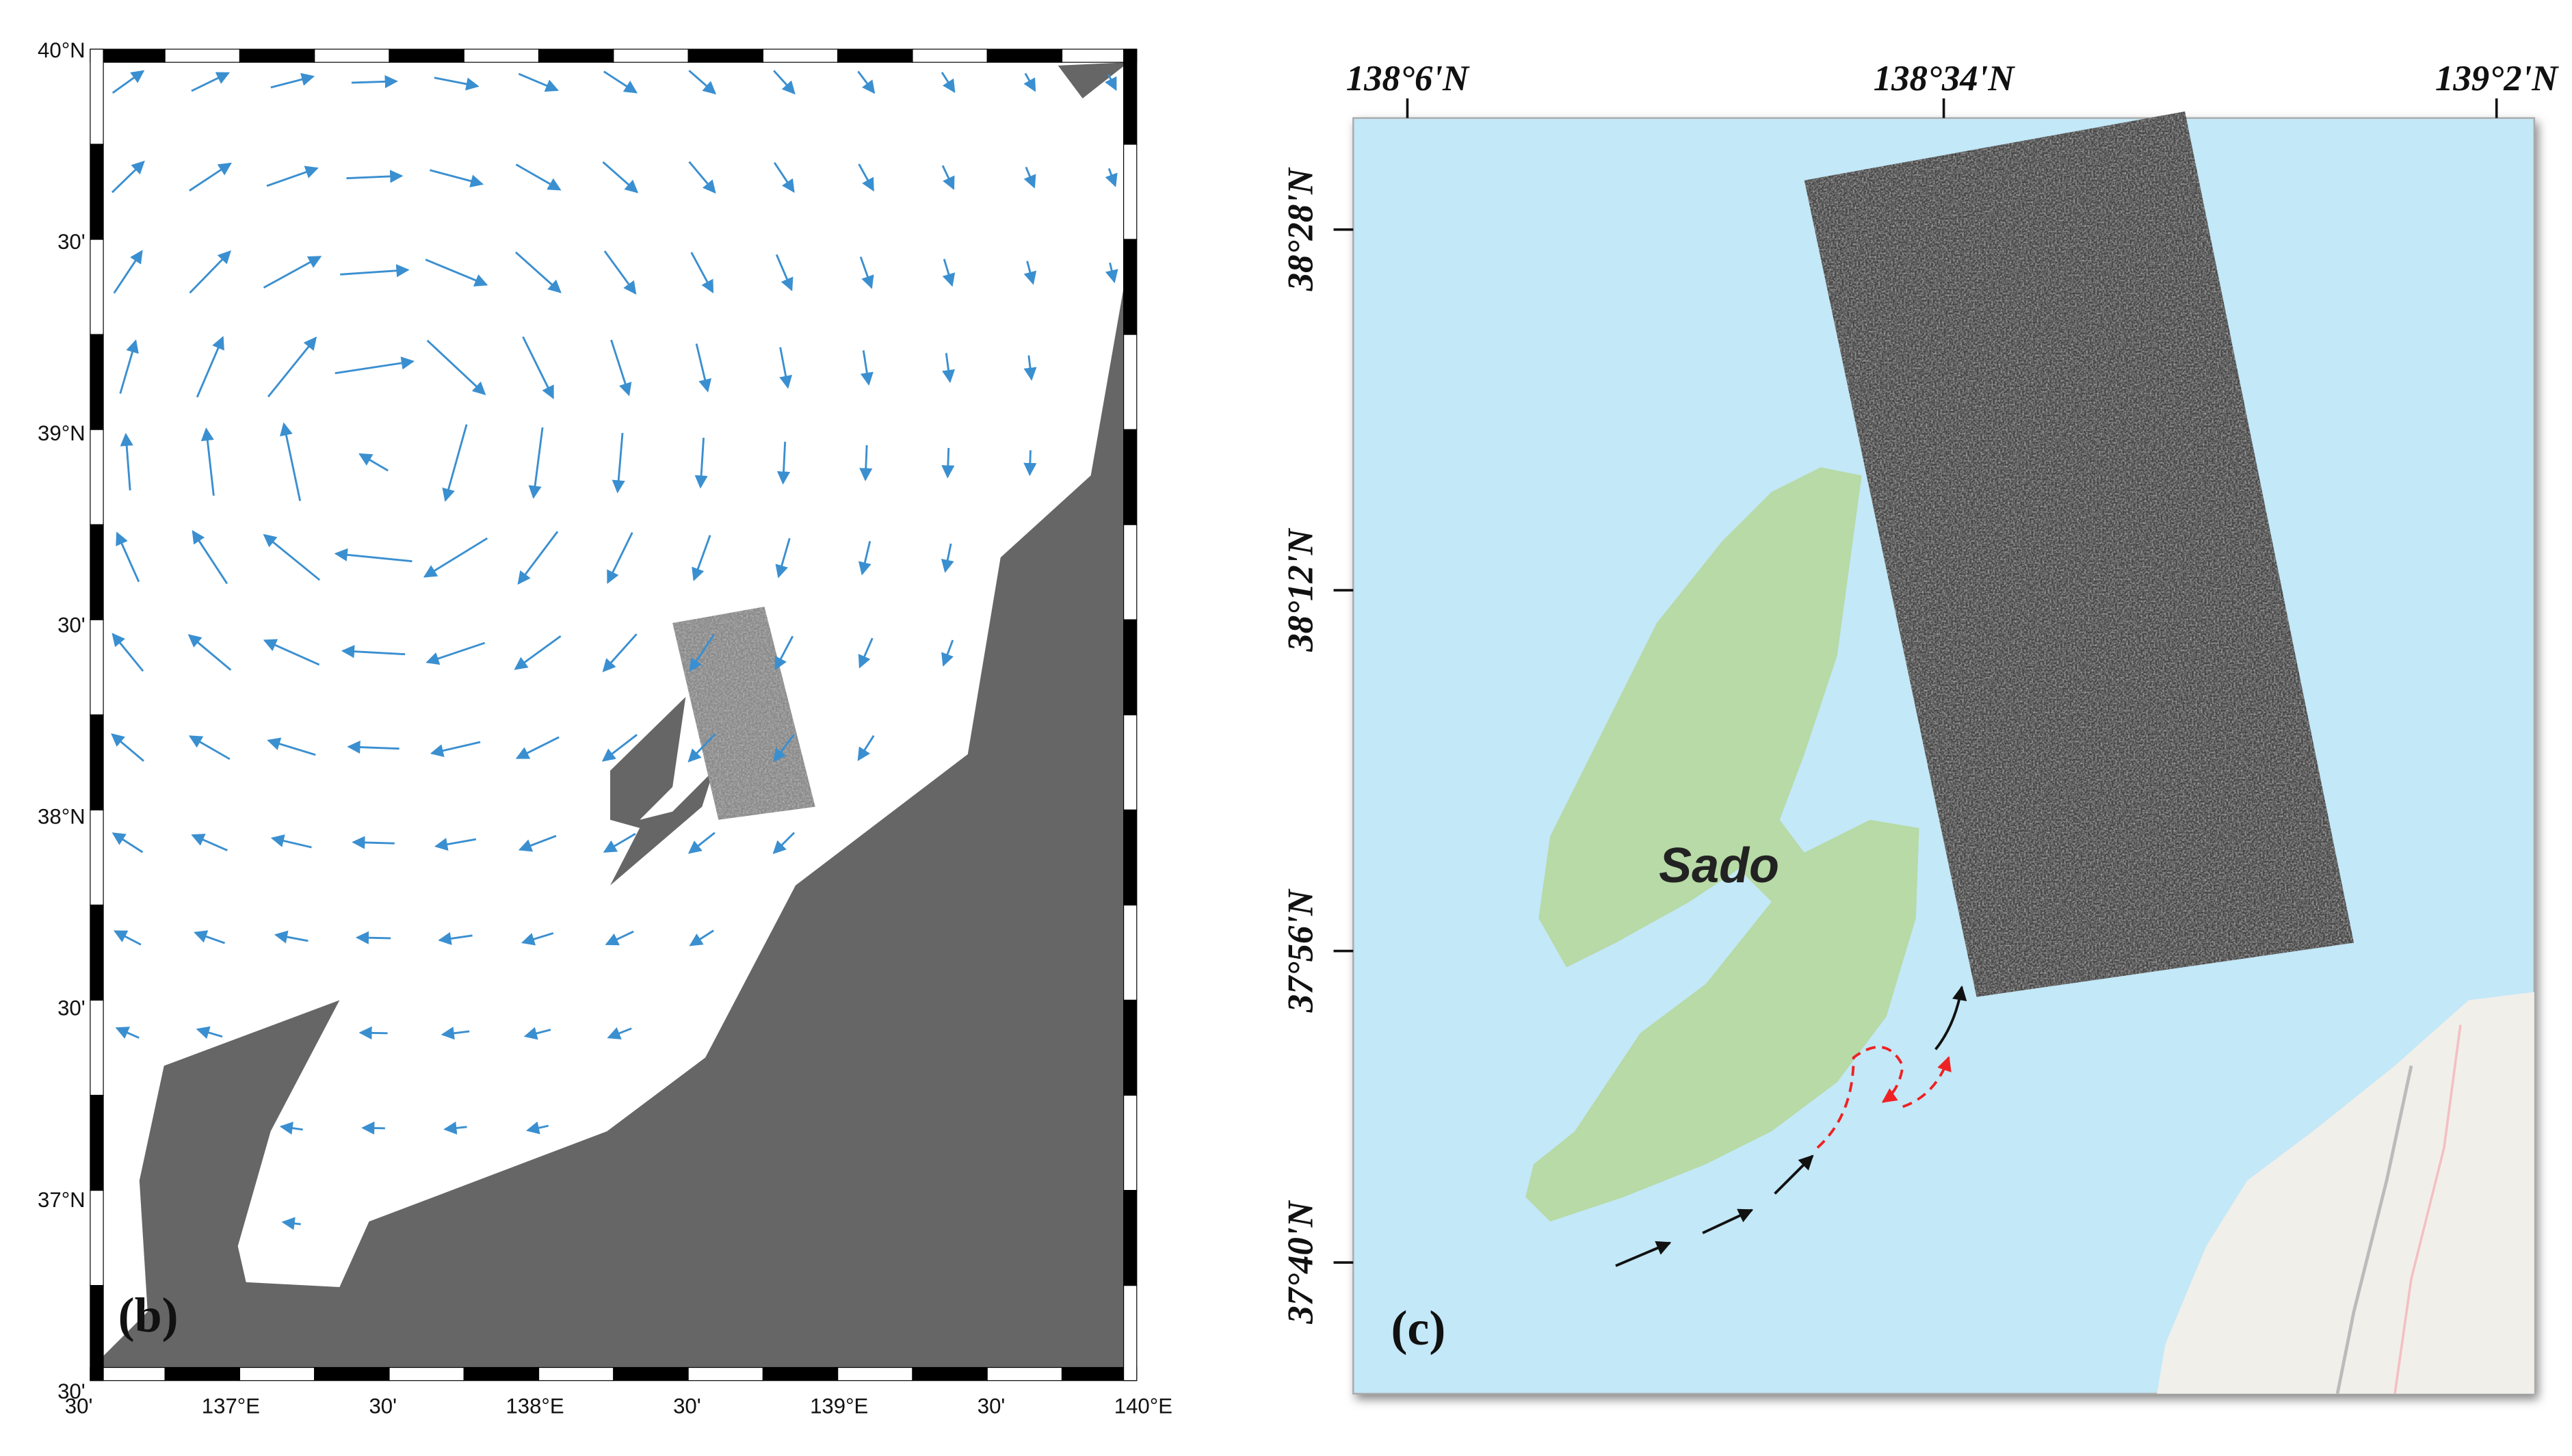 The height and width of the screenshot is (1456, 2572). Describe the element at coordinates (2497, 78) in the screenshot. I see `lon-label: 139°2'N` at that location.